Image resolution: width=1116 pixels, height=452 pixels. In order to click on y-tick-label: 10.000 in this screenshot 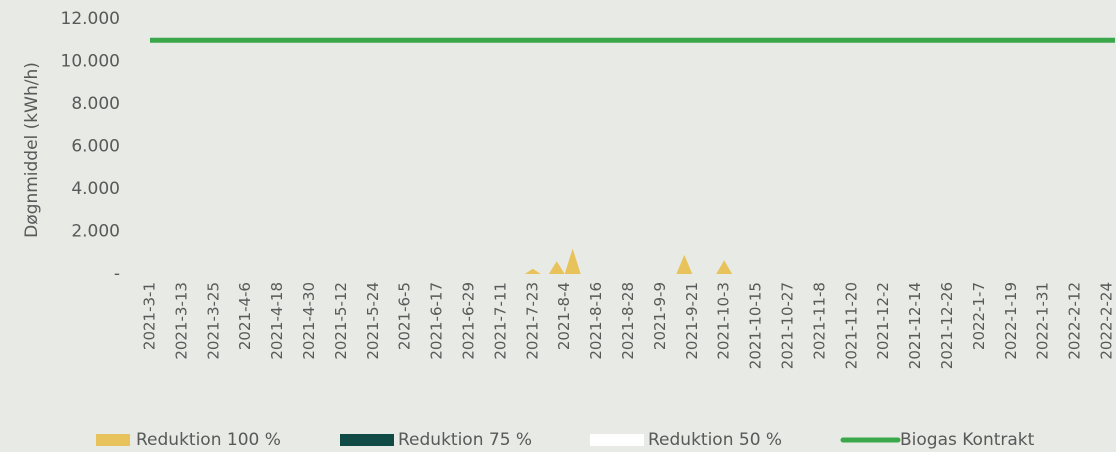, I will do `click(90, 62)`.